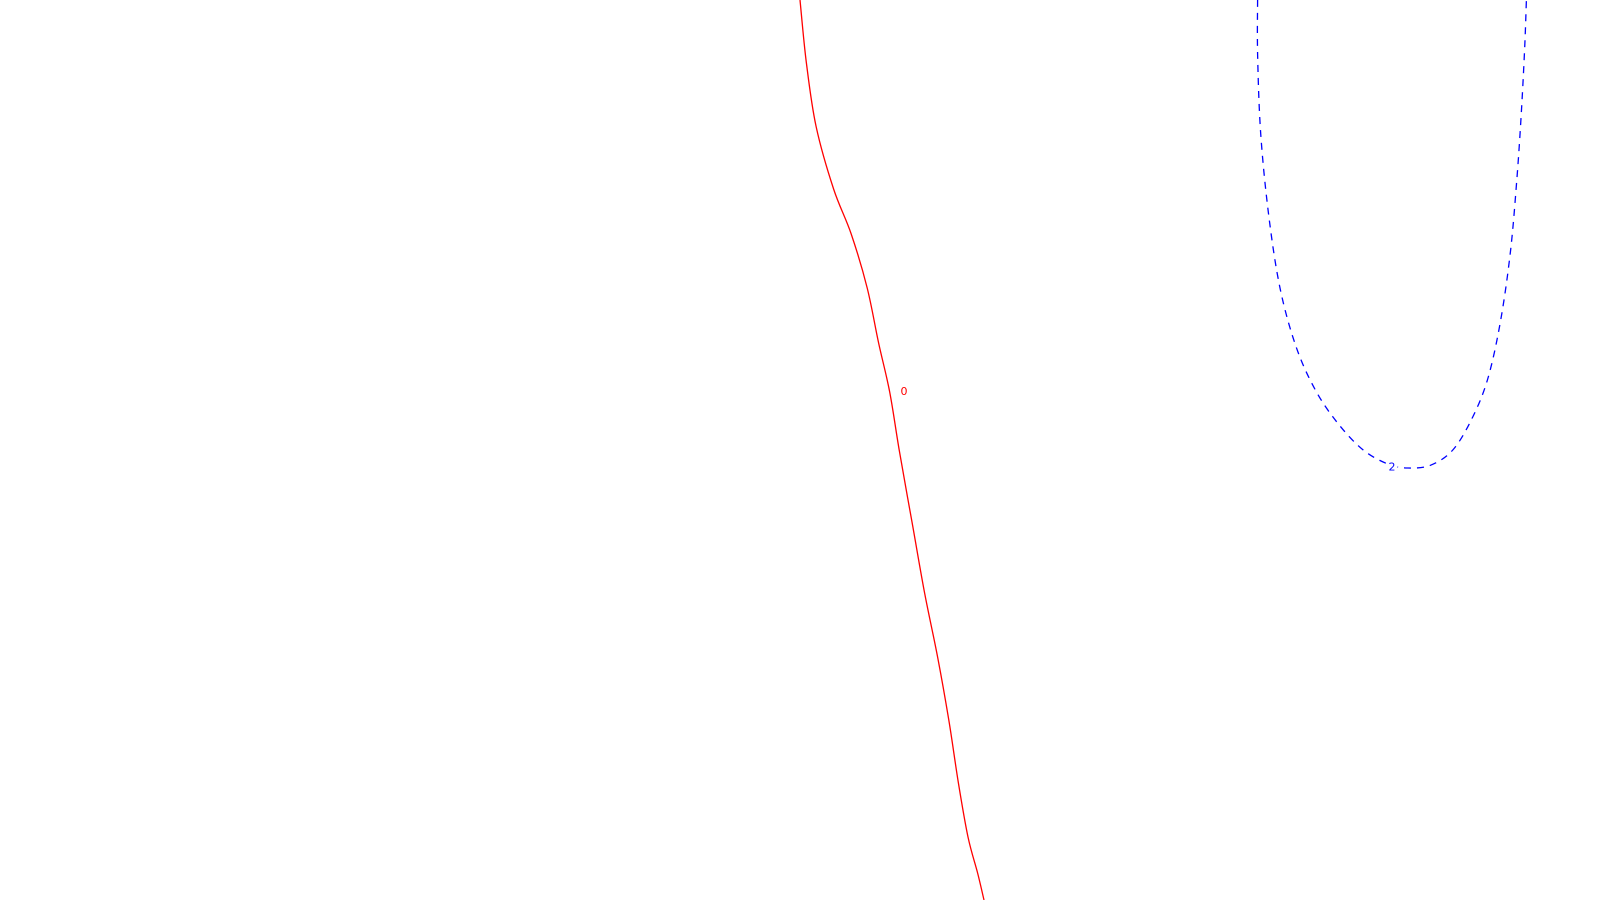 This screenshot has height=900, width=1600. What do you see at coordinates (1148, 429) in the screenshot?
I see `contour-label-layer: 0 2` at bounding box center [1148, 429].